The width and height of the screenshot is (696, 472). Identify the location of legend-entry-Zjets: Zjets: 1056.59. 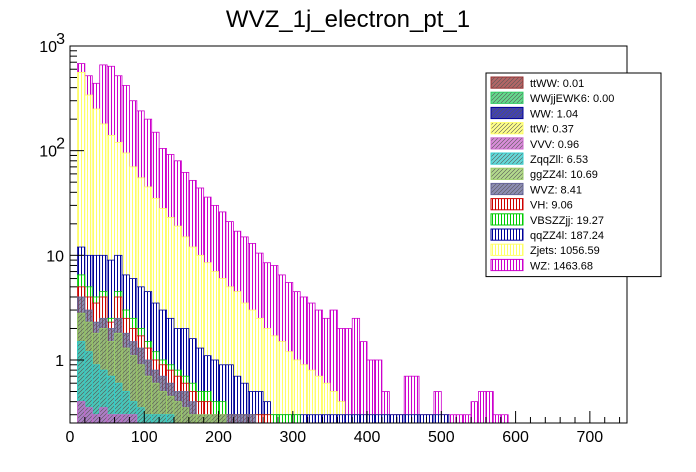
(545, 250).